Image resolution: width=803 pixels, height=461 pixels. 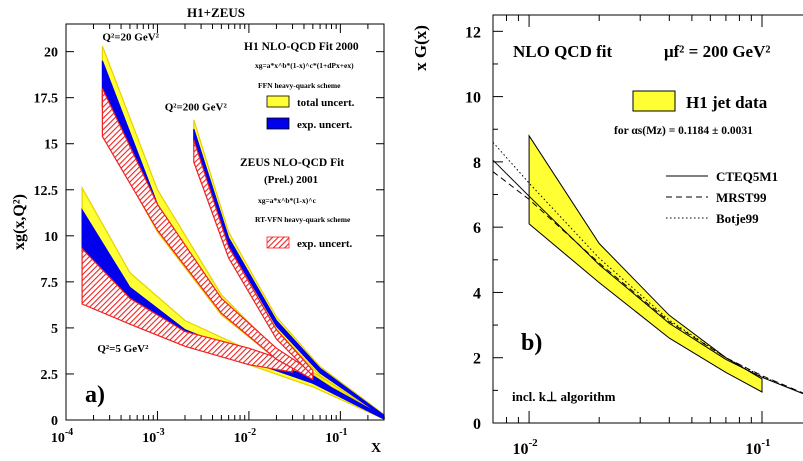 What do you see at coordinates (46, 191) in the screenshot?
I see `ytick-label-a: 12.5` at bounding box center [46, 191].